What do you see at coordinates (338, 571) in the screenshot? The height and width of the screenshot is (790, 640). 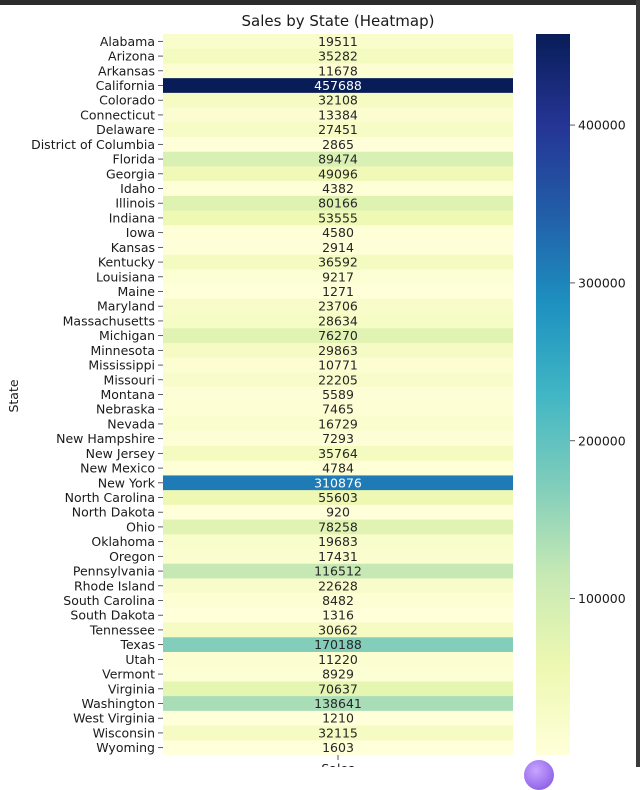 I see `cell-value-label: 116512` at bounding box center [338, 571].